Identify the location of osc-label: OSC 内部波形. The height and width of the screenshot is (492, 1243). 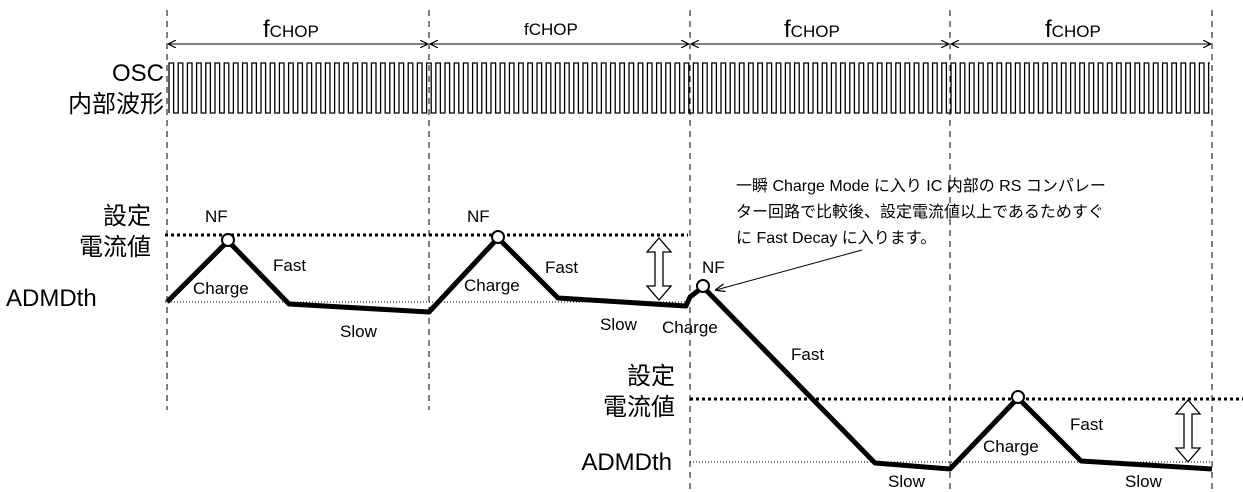
(116, 89).